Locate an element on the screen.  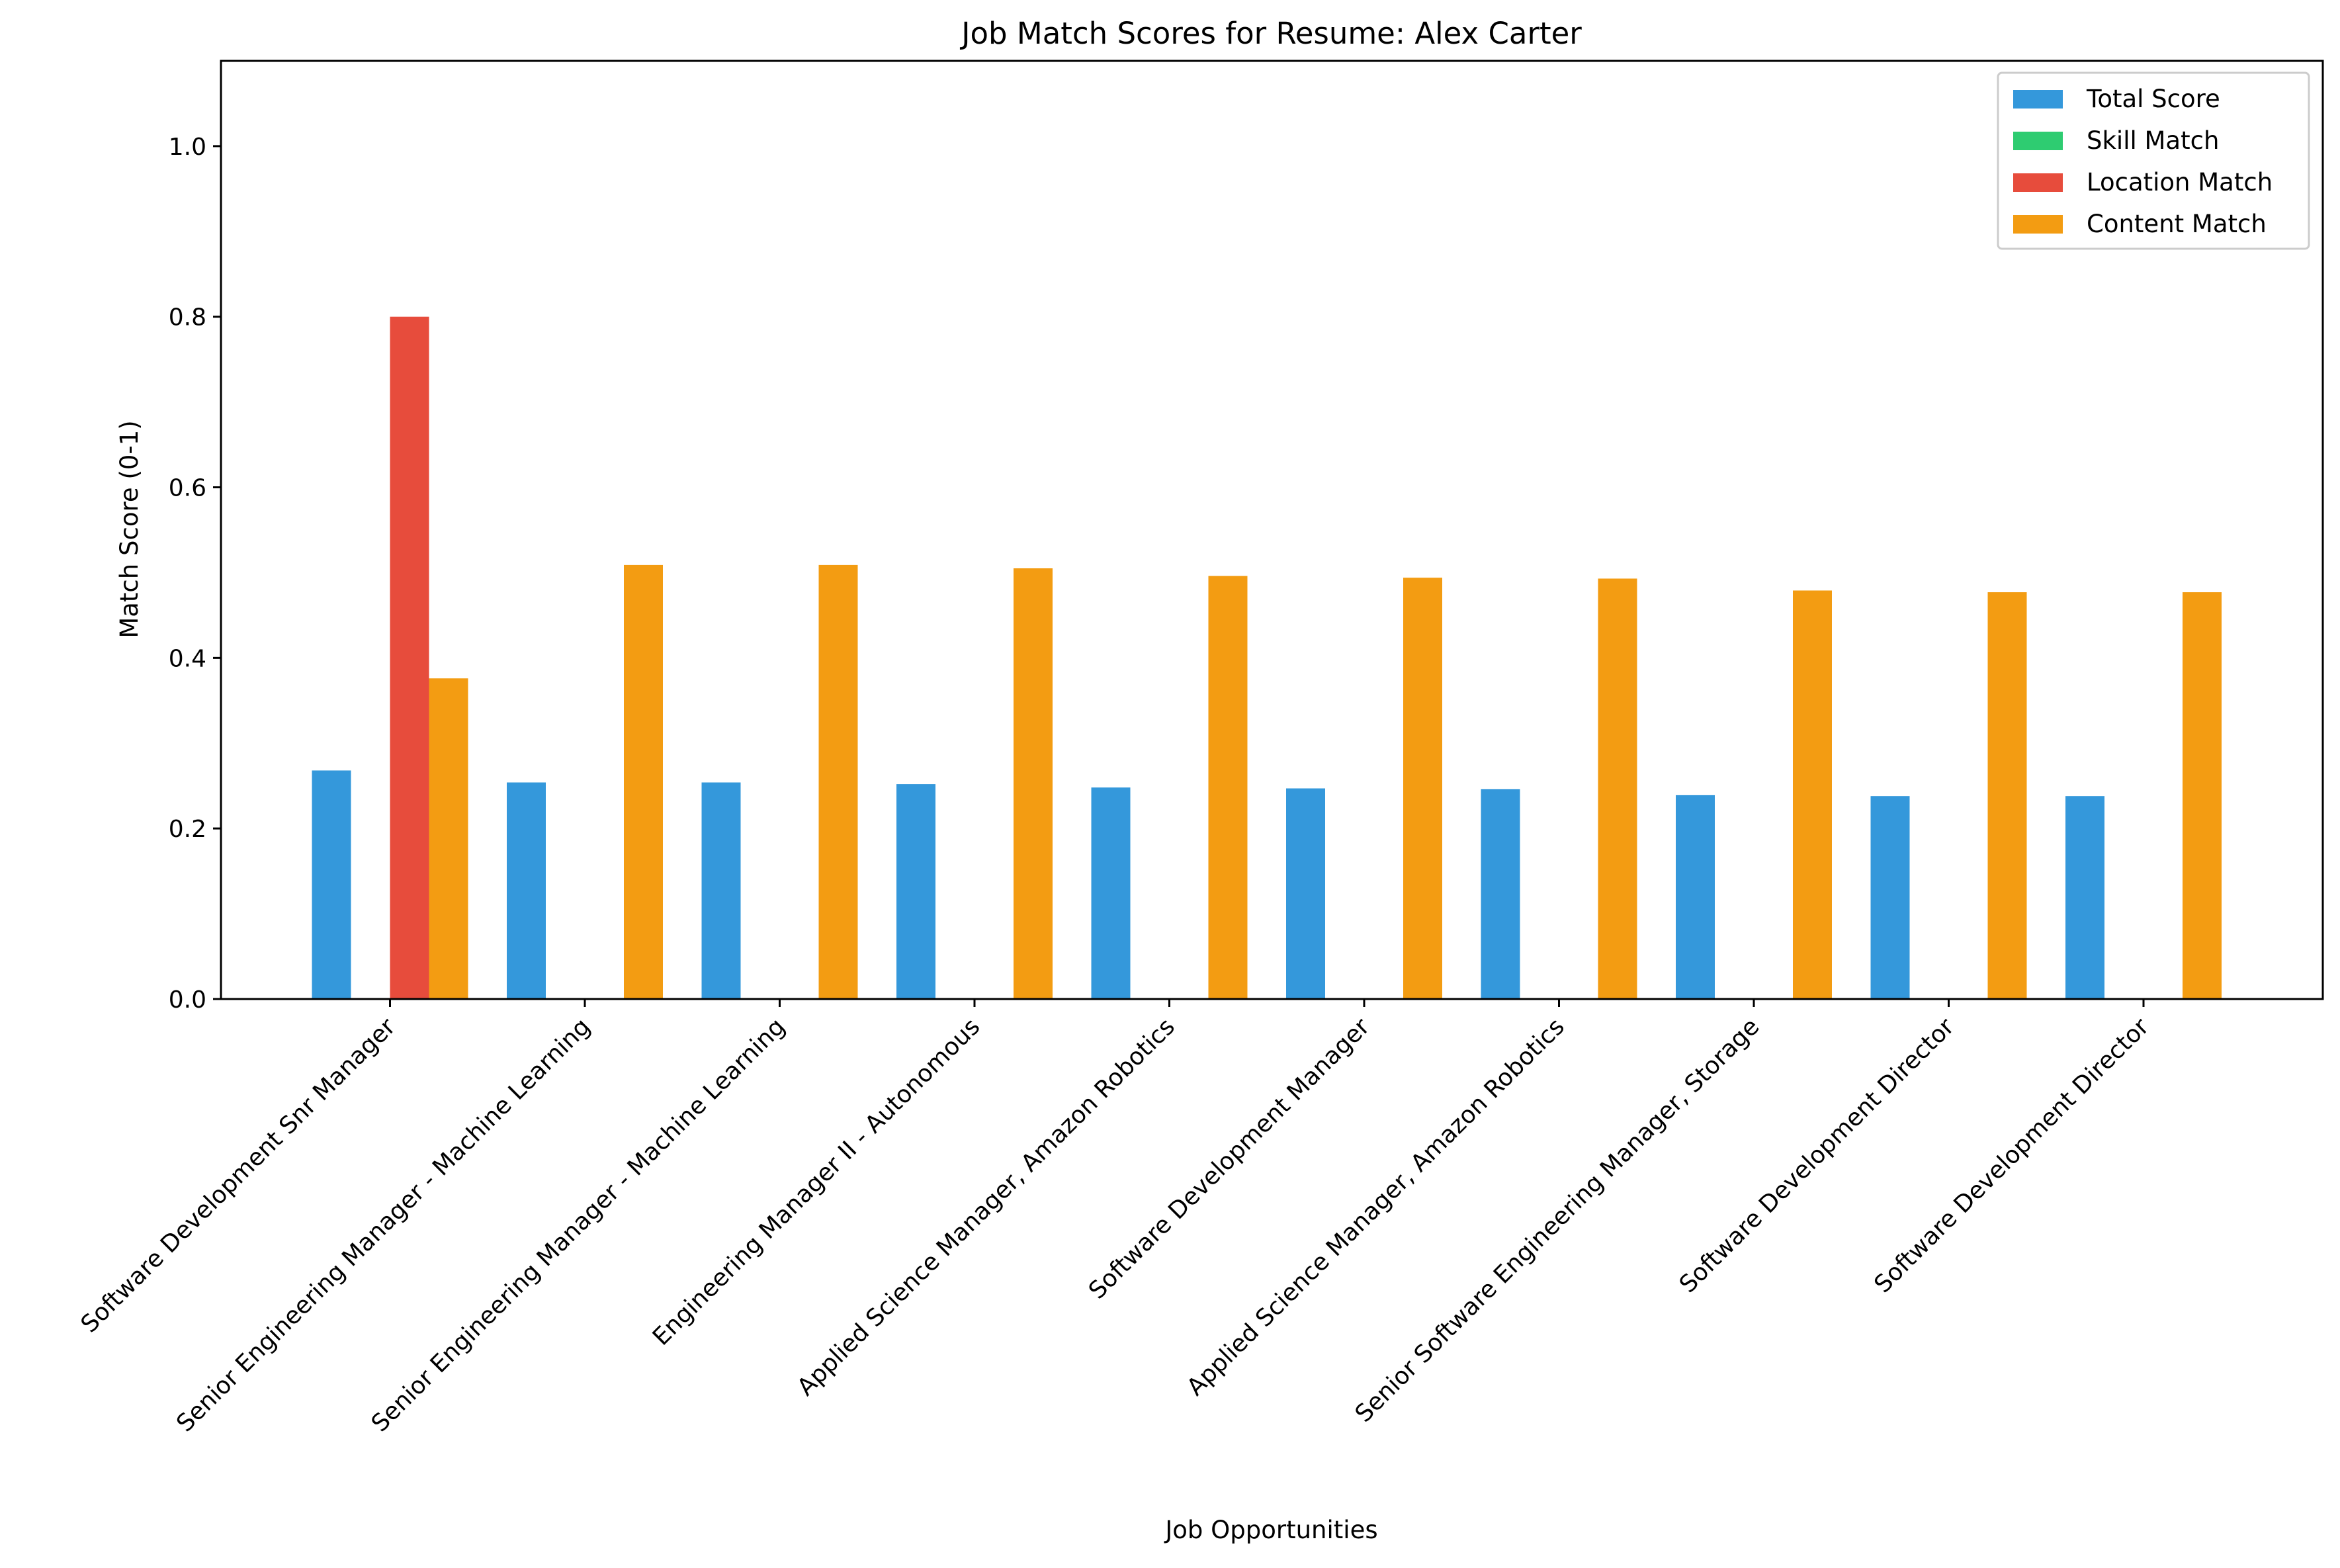
y-tick-label-3: 0.6 is located at coordinates (187, 489).